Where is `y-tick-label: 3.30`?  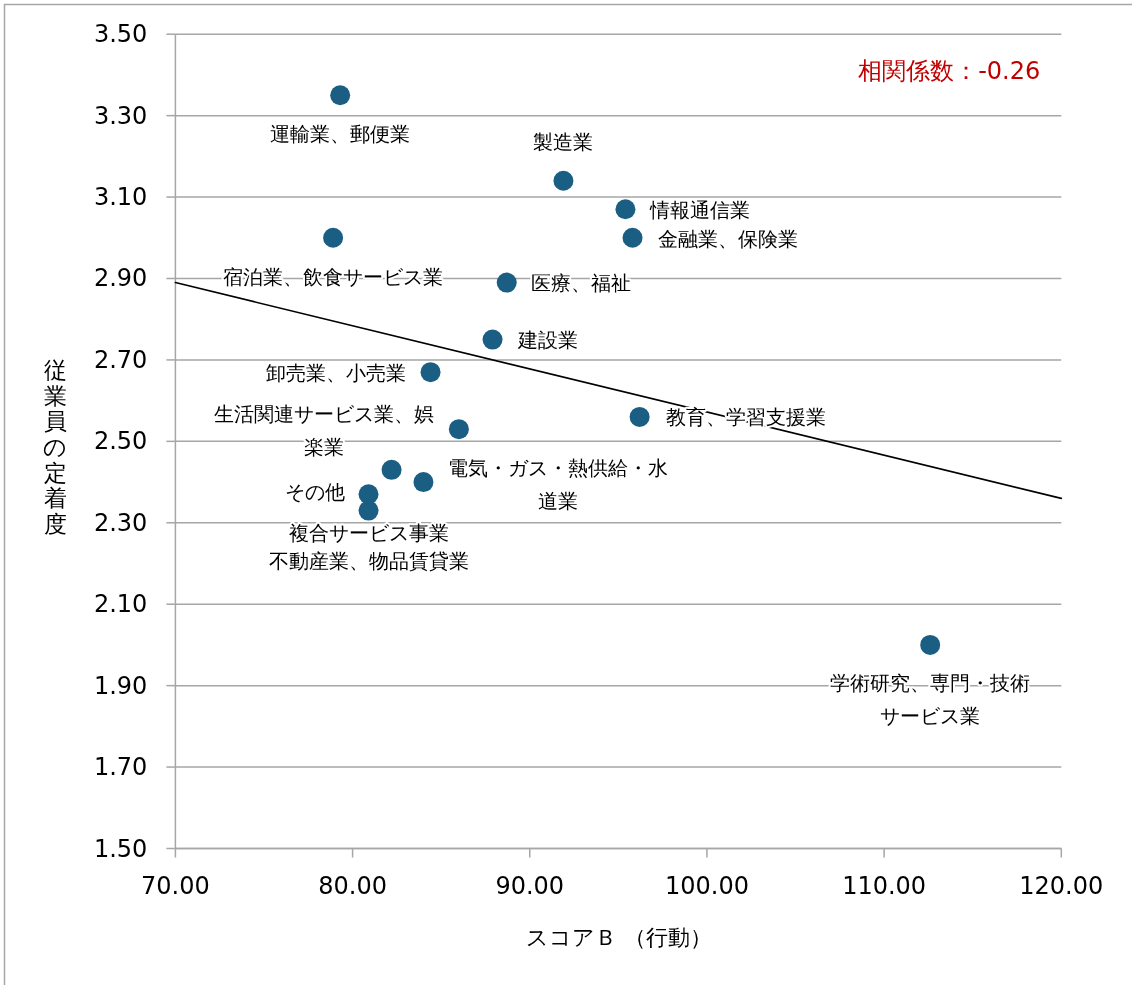 y-tick-label: 3.30 is located at coordinates (120, 115).